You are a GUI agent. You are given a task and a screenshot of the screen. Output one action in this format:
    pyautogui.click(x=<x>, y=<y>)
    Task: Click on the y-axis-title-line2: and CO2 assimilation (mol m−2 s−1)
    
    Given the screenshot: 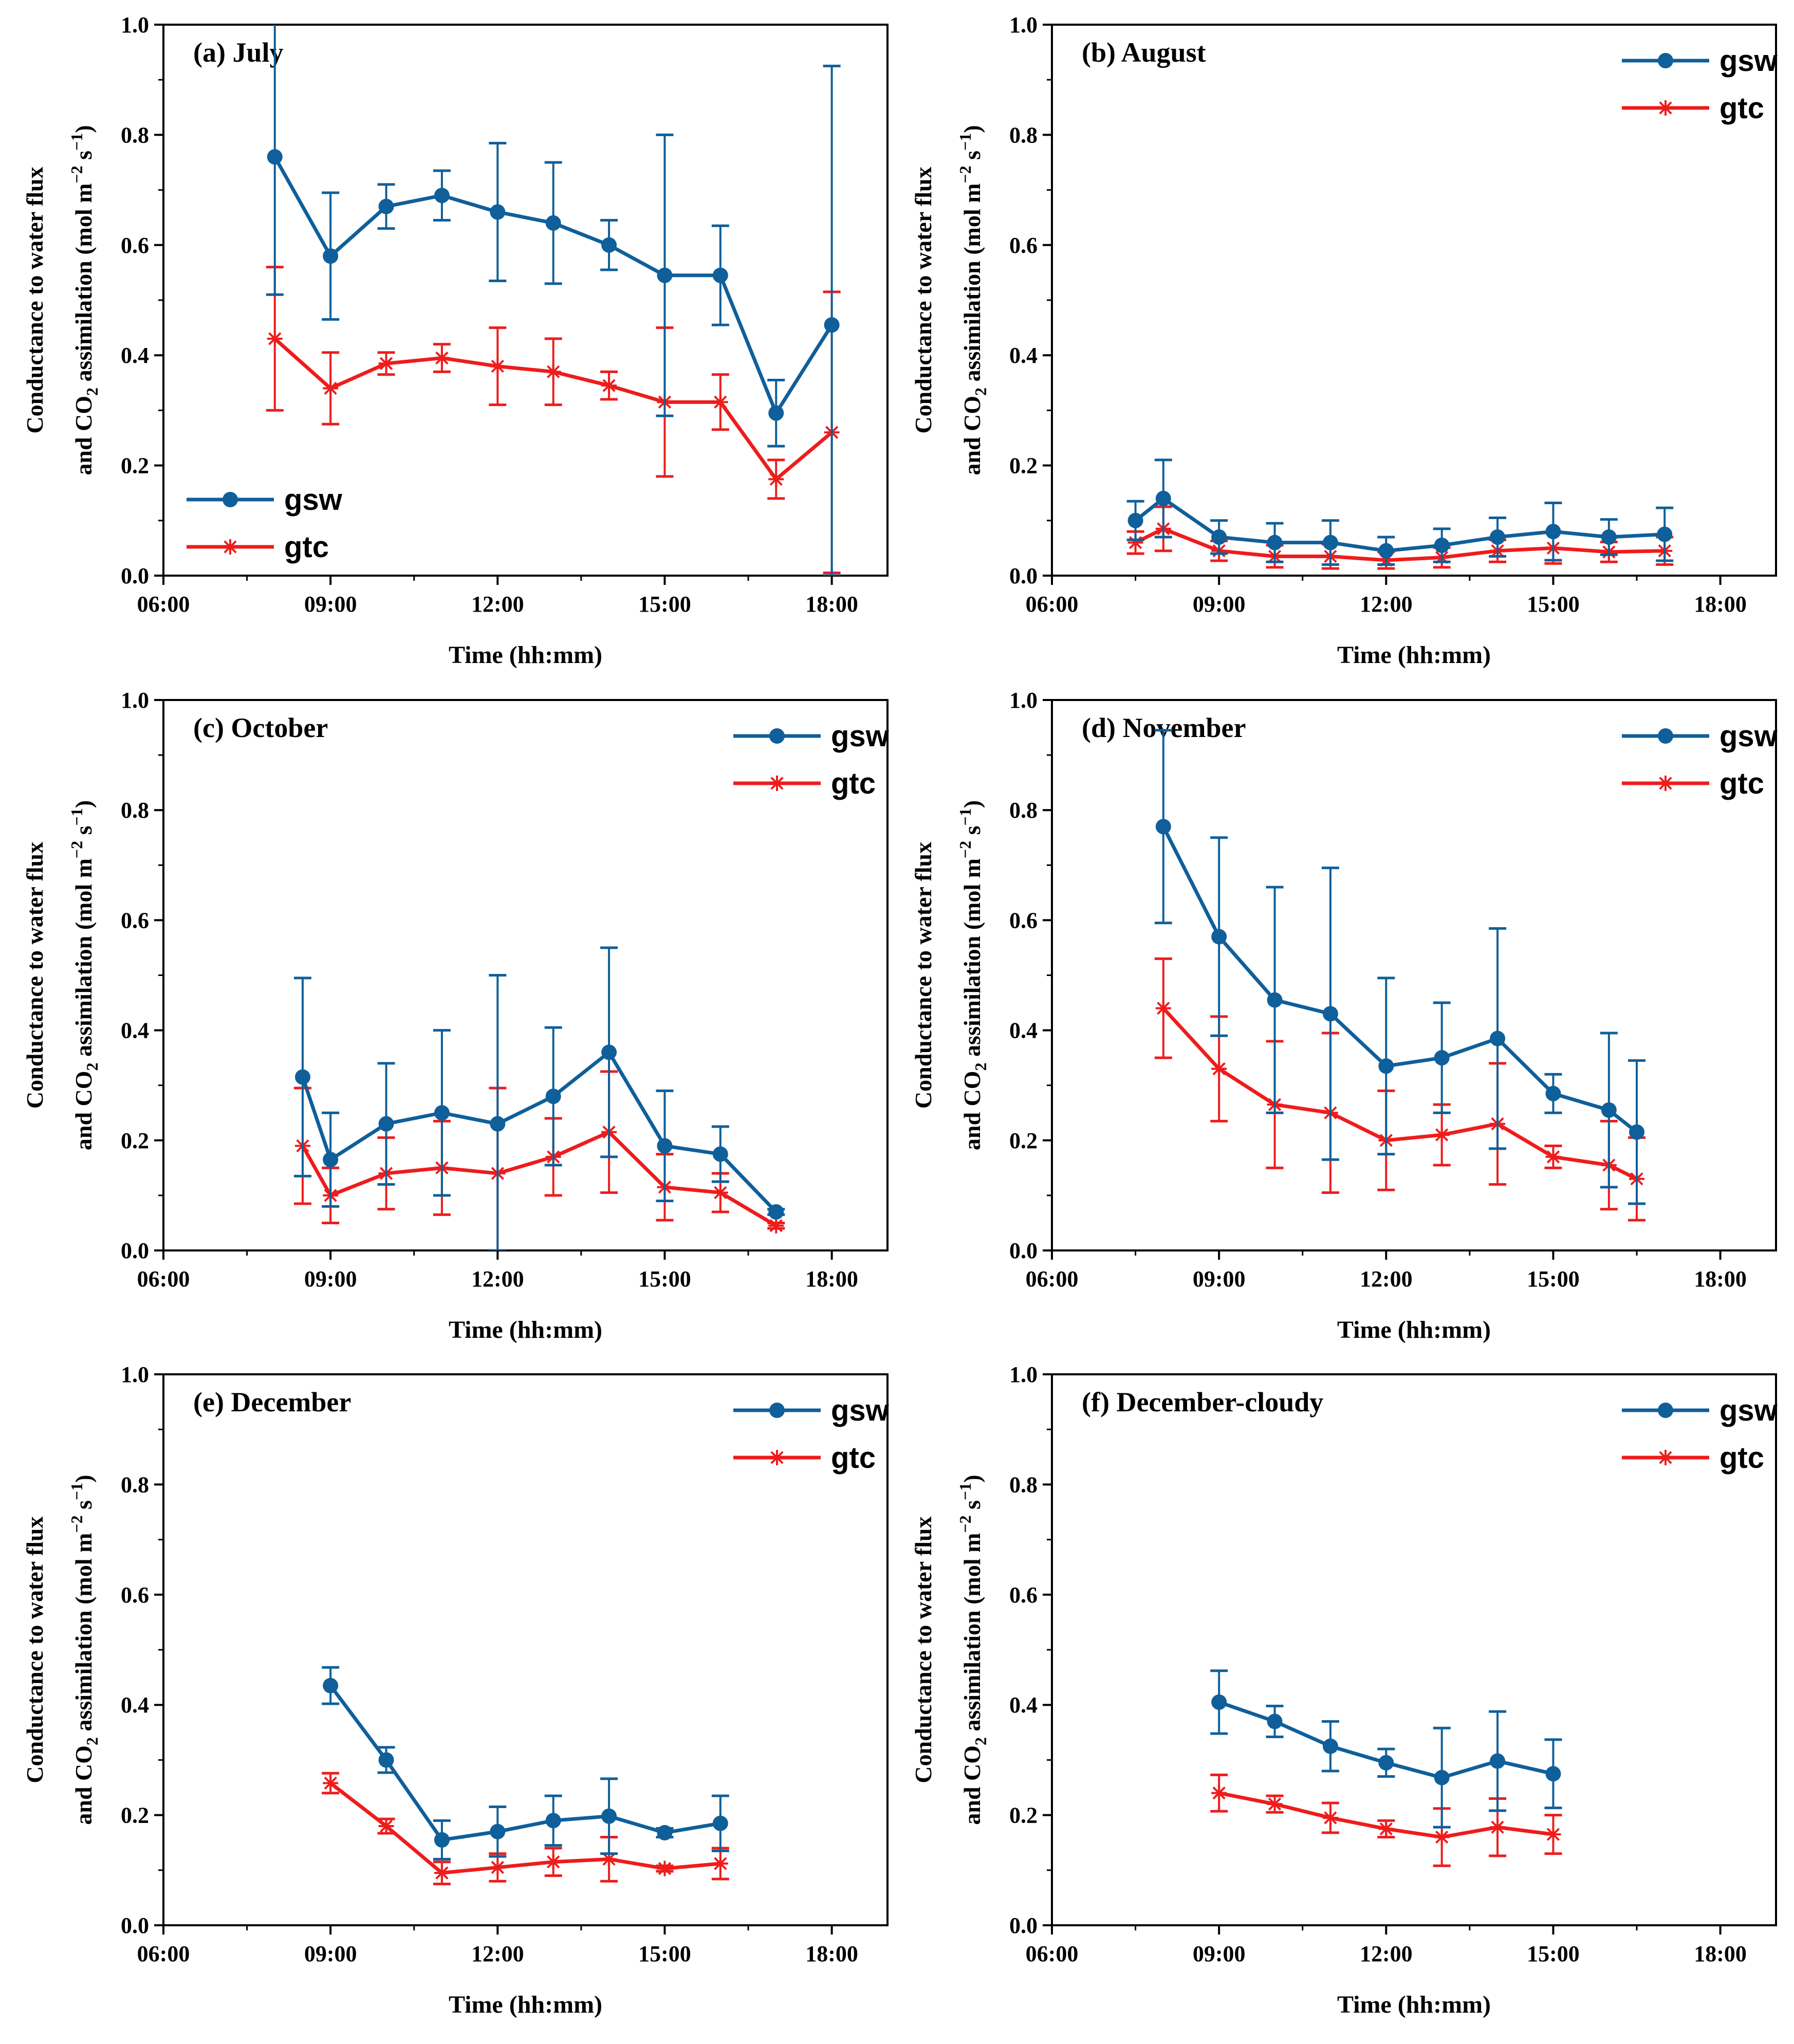 What is the action you would take?
    pyautogui.click(x=973, y=300)
    